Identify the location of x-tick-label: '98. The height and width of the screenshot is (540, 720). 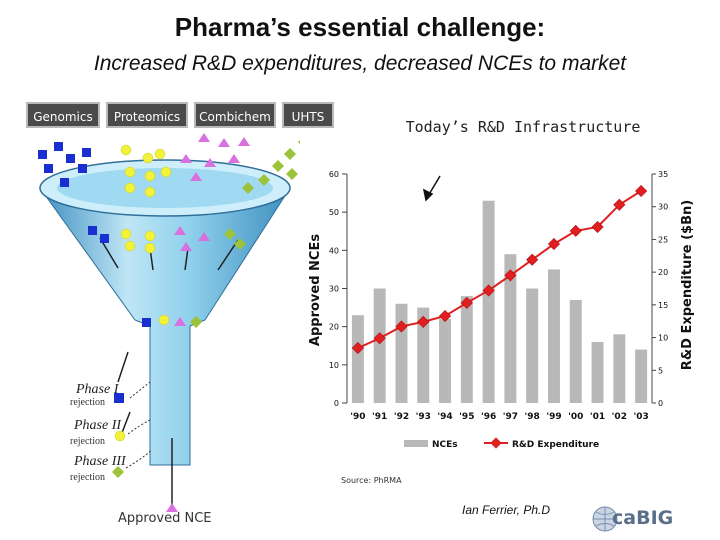
(532, 417).